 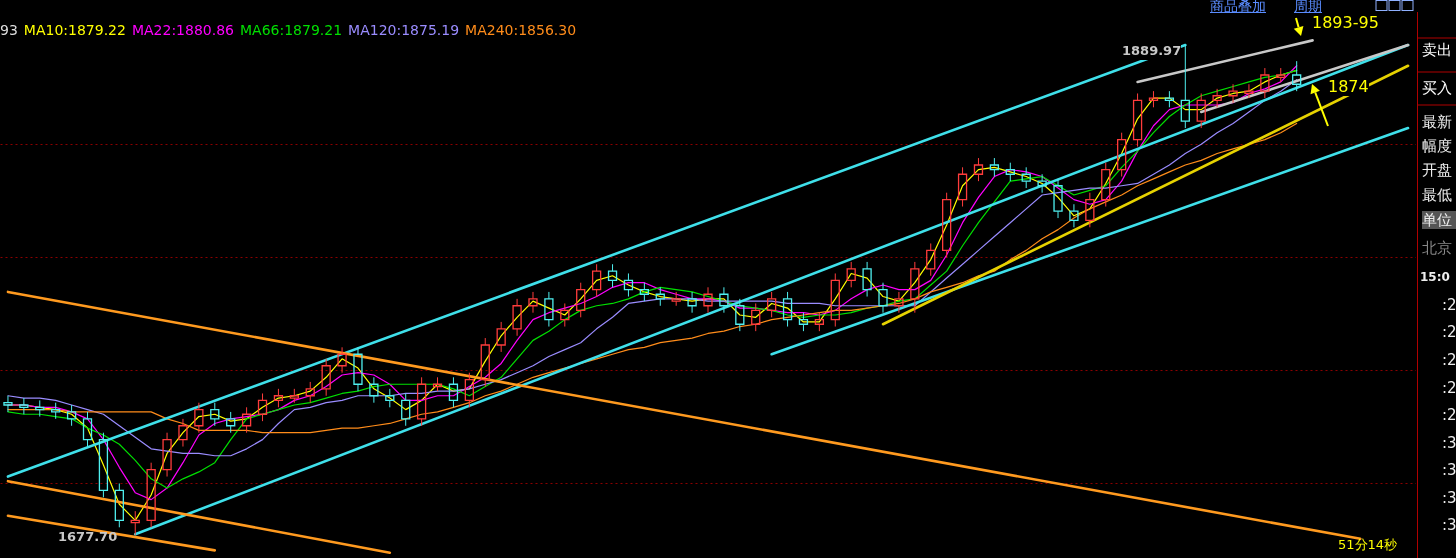 I want to click on text: 买入, so click(x=1437, y=88).